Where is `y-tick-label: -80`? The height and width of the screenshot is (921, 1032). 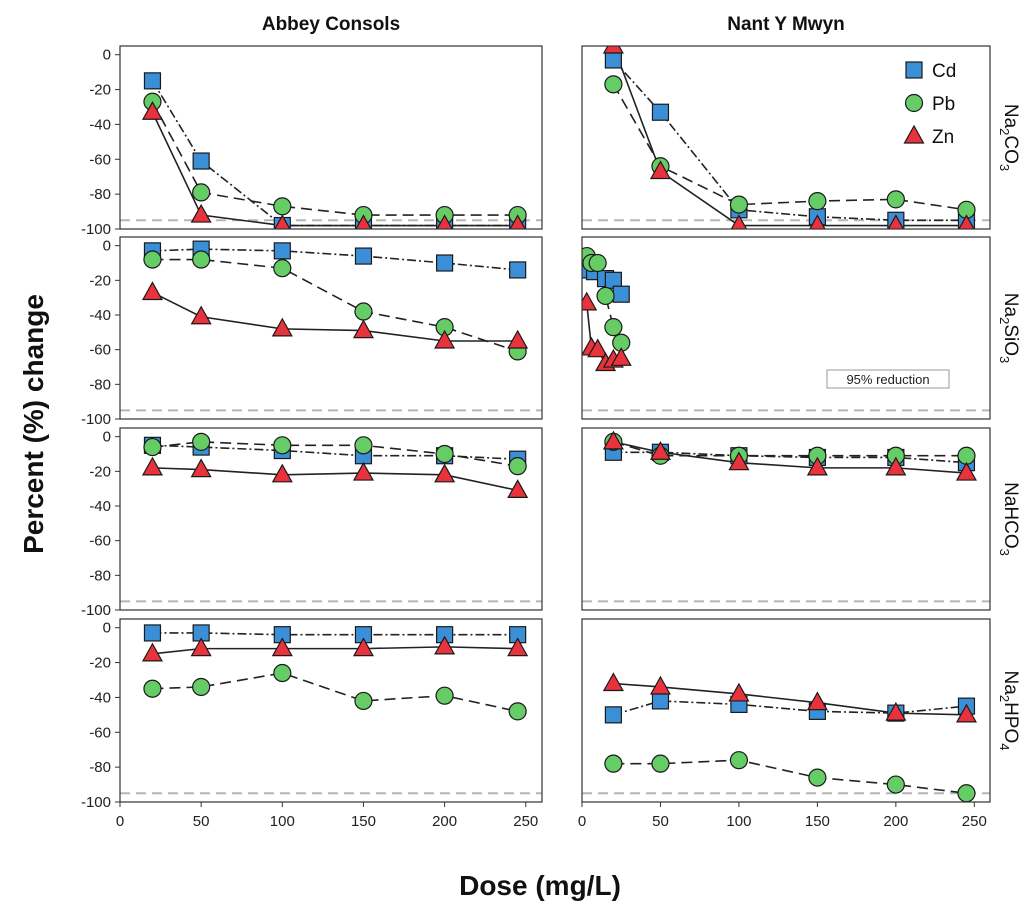
y-tick-label: -80 is located at coordinates (100, 575).